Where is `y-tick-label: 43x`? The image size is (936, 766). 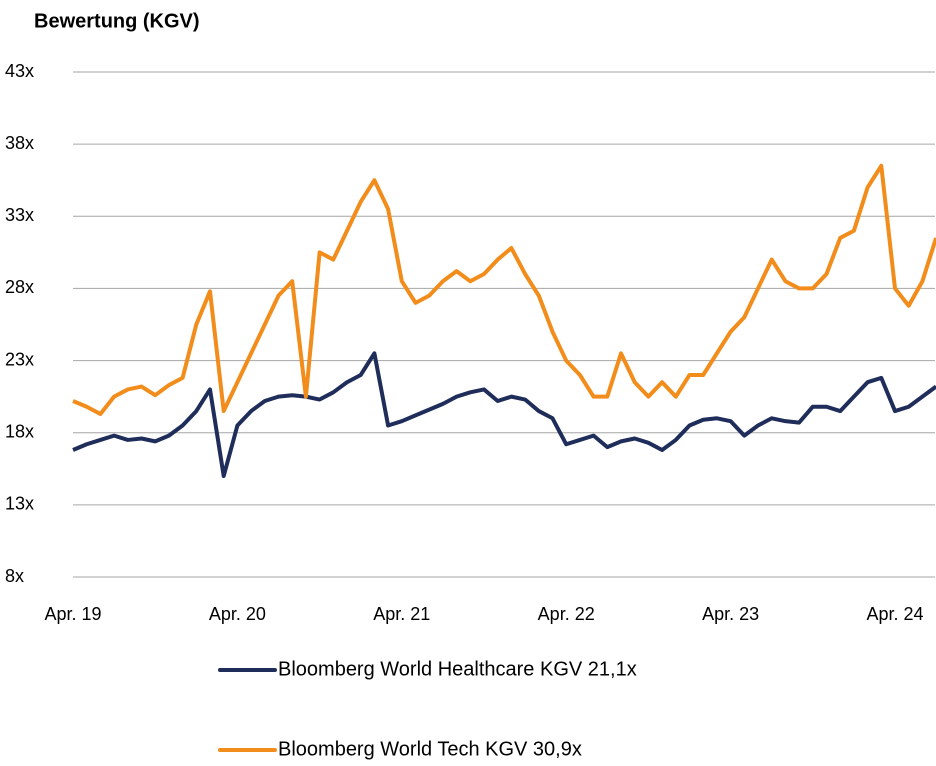
y-tick-label: 43x is located at coordinates (19, 71).